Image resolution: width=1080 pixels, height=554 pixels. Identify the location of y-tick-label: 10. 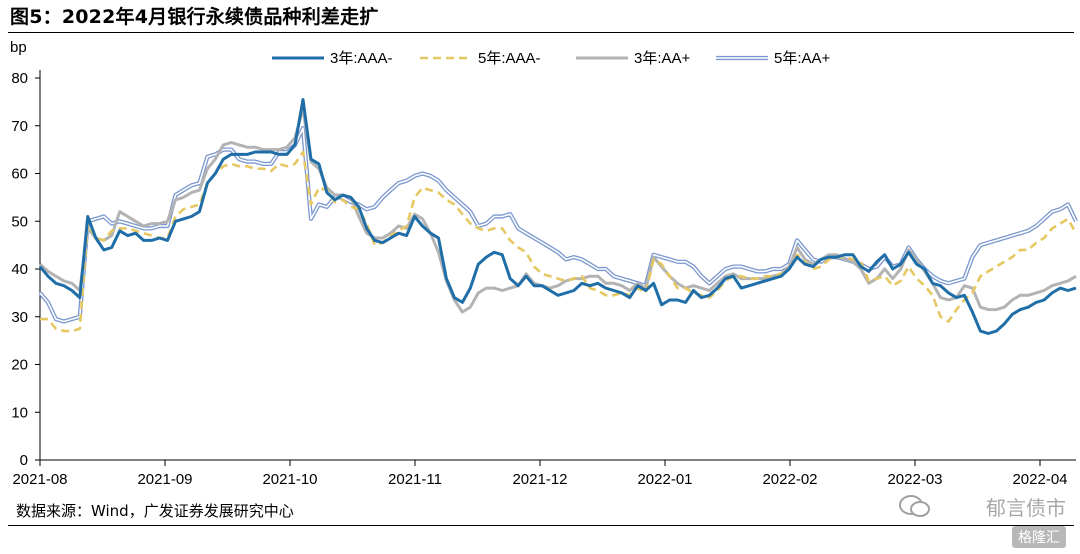
(19, 412).